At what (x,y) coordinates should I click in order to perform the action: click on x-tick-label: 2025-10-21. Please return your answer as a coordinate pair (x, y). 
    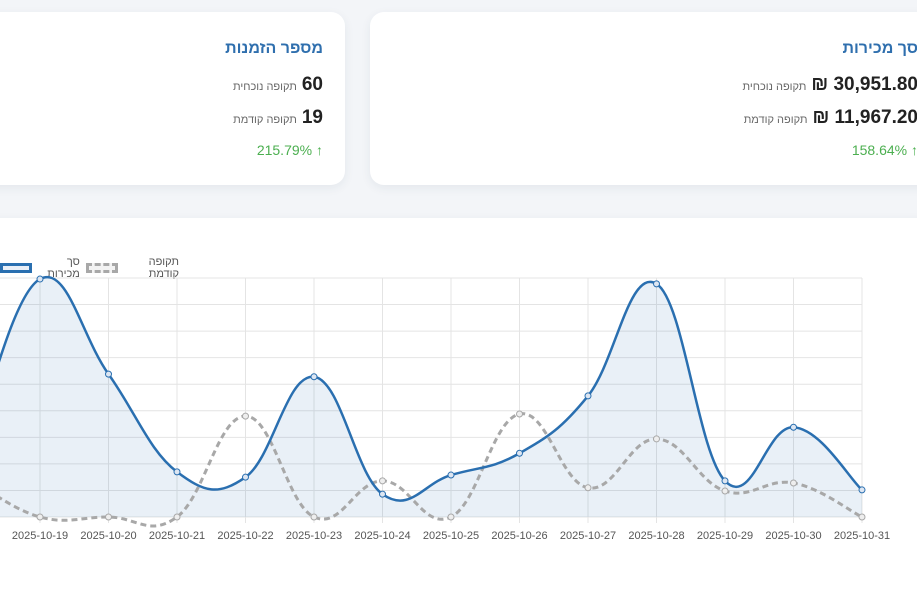
    Looking at the image, I should click on (177, 536).